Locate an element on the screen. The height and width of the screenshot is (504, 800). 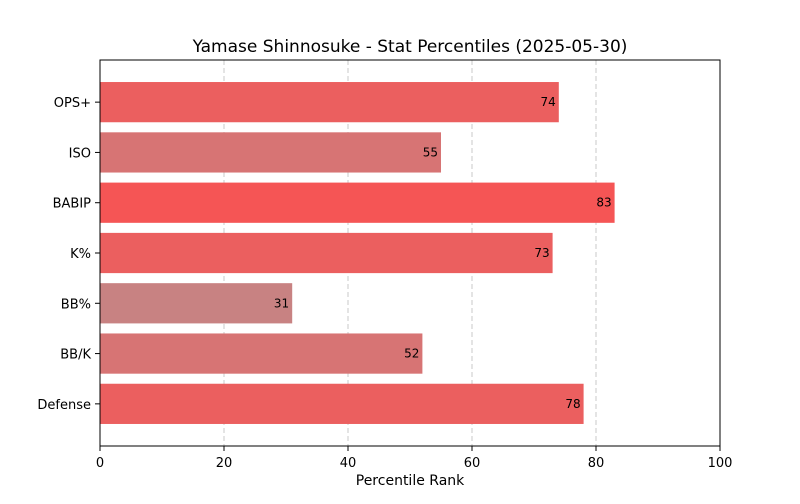
y-tick-label: K% is located at coordinates (80, 254).